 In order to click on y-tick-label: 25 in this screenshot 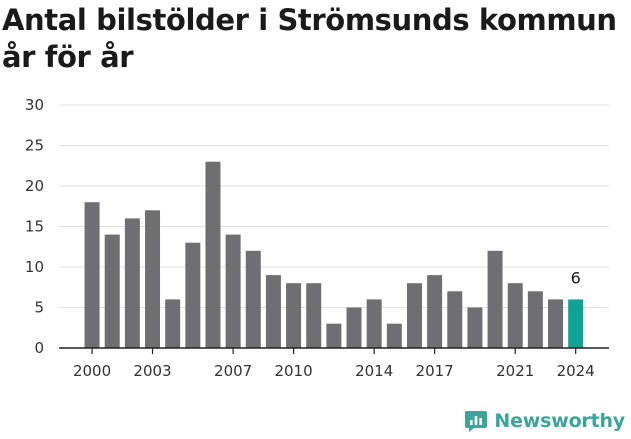, I will do `click(34, 146)`.